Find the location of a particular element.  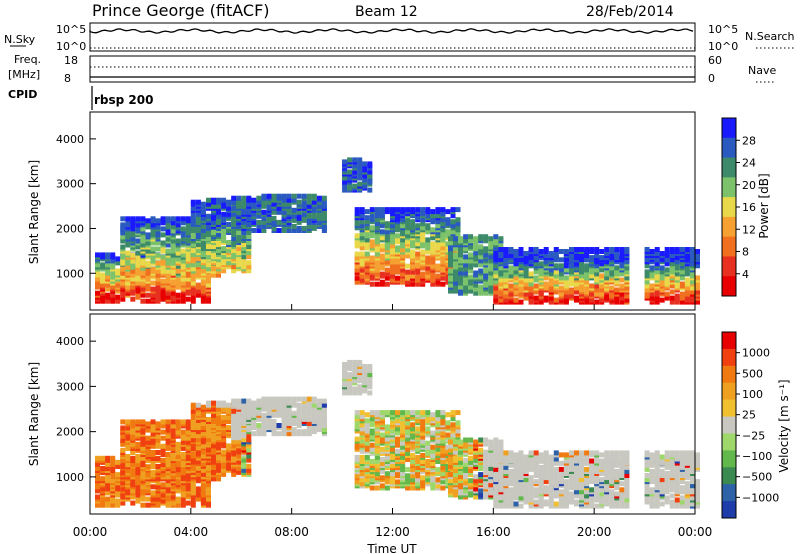

colorbar-swatch is located at coordinates (729, 227).